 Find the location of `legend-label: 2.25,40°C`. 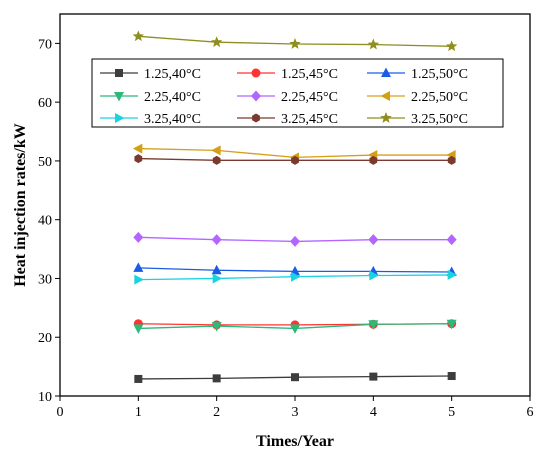

legend-label: 2.25,40°C is located at coordinates (172, 97).